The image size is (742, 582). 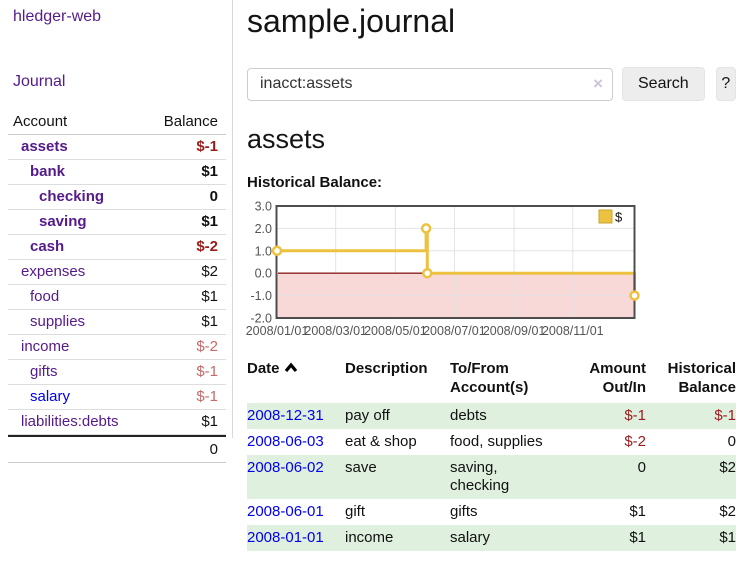 What do you see at coordinates (261, 263) in the screenshot?
I see `y-axis-labels: 3.0 2.0 1.0 0.0 -1.0 -2.0` at bounding box center [261, 263].